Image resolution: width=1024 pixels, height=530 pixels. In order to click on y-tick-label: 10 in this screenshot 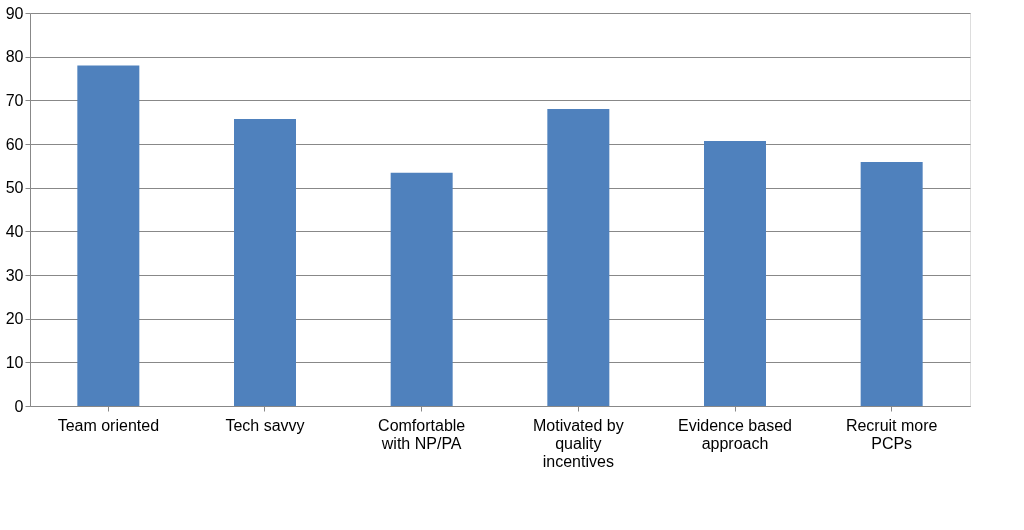, I will do `click(14, 362)`.